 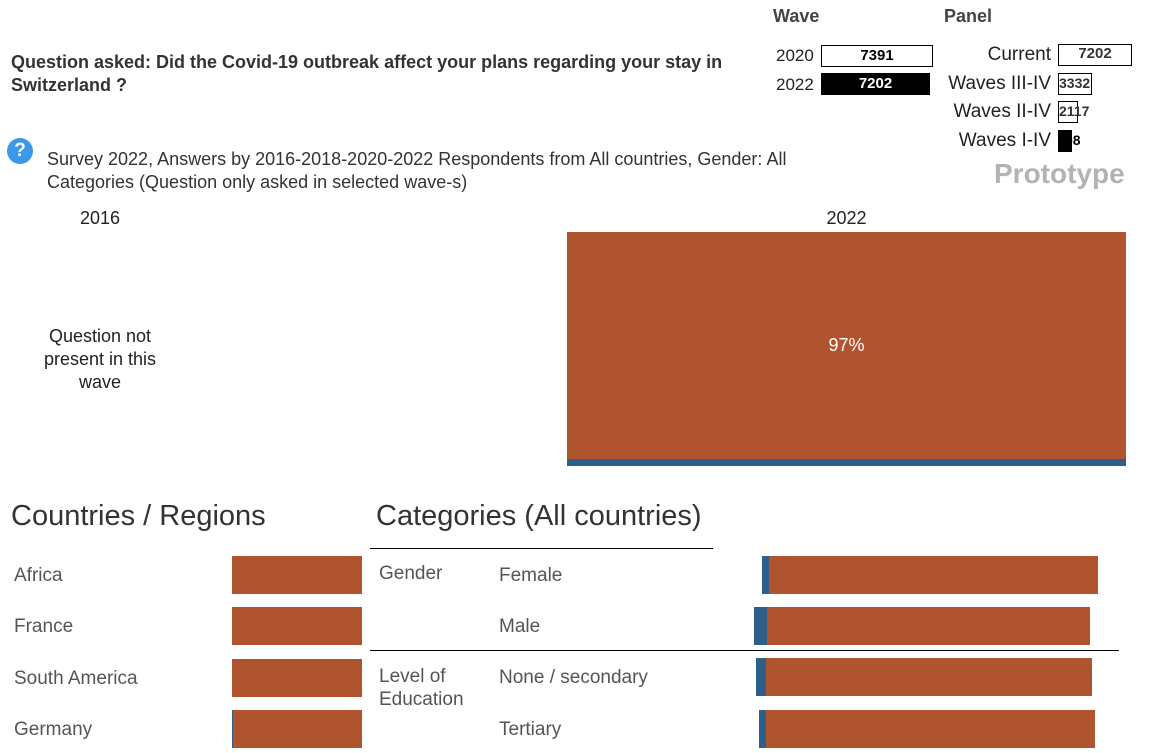 I want to click on wave-column-2016: 2016, so click(x=100, y=218).